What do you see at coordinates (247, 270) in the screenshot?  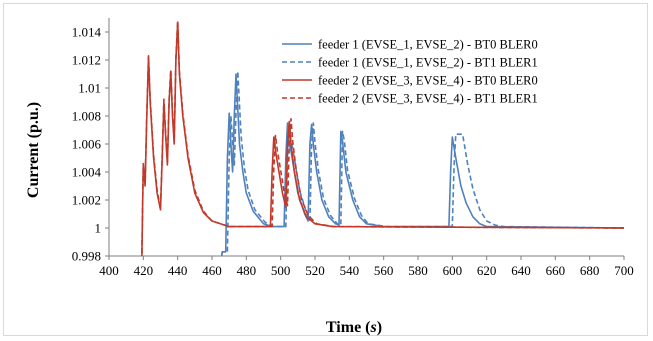 I see `x-tick-label: 480` at bounding box center [247, 270].